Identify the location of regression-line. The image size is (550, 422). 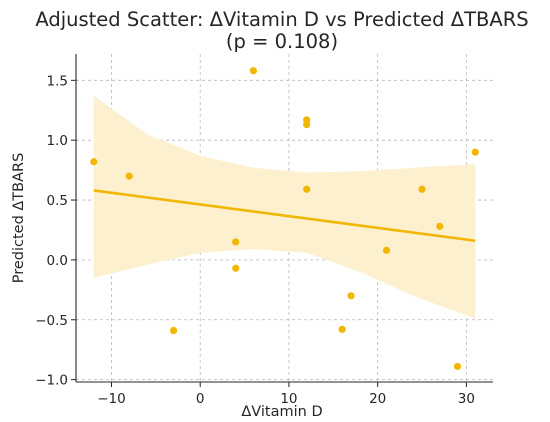
(284, 216).